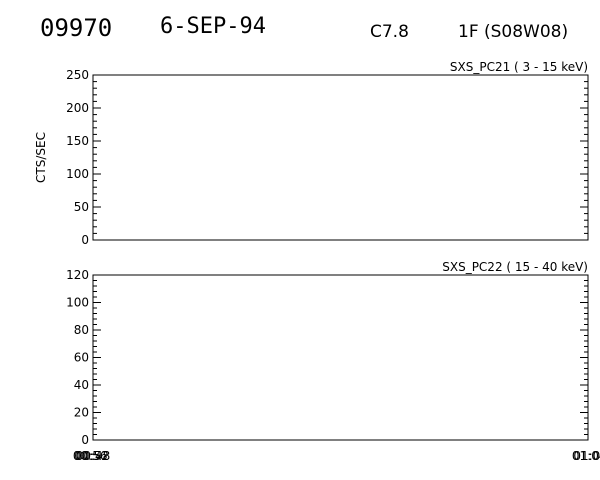 This screenshot has width=600, height=480. I want to click on y-axis-label: CTS/SEC, so click(41, 157).